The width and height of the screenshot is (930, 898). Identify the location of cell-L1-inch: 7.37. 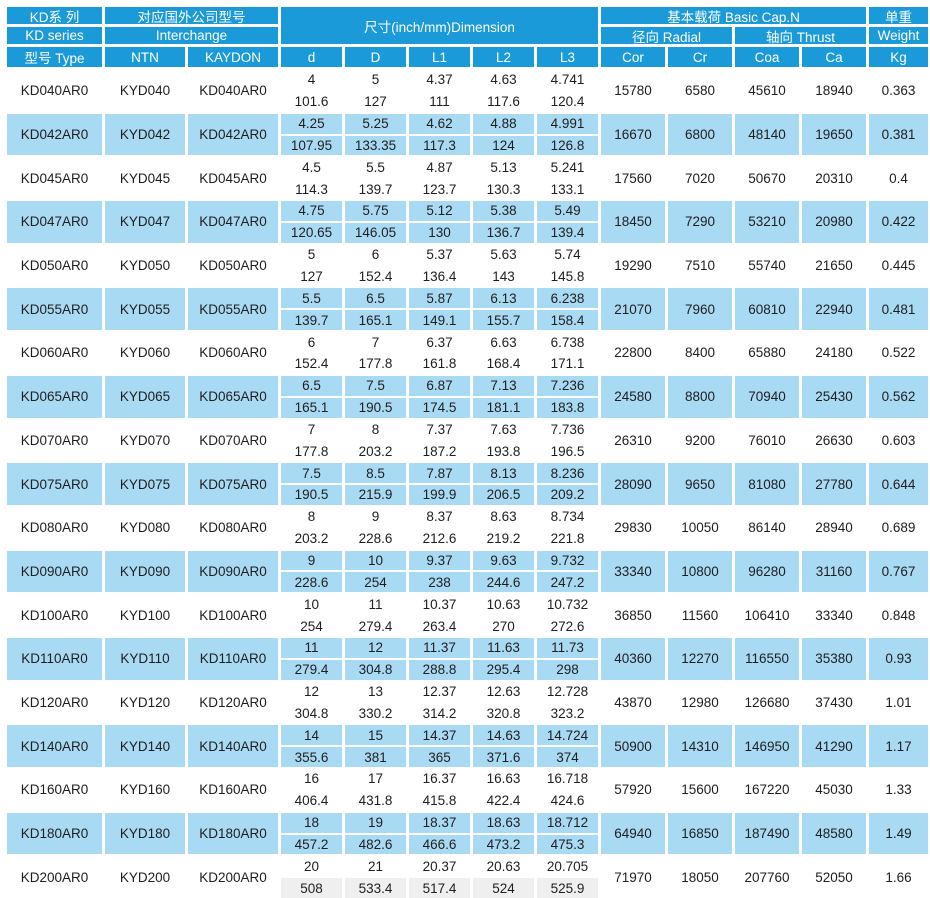
(439, 429).